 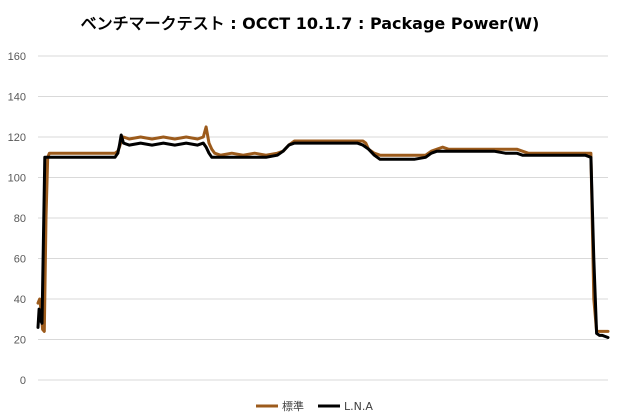 I want to click on y-tick-label: 120, so click(x=17, y=138).